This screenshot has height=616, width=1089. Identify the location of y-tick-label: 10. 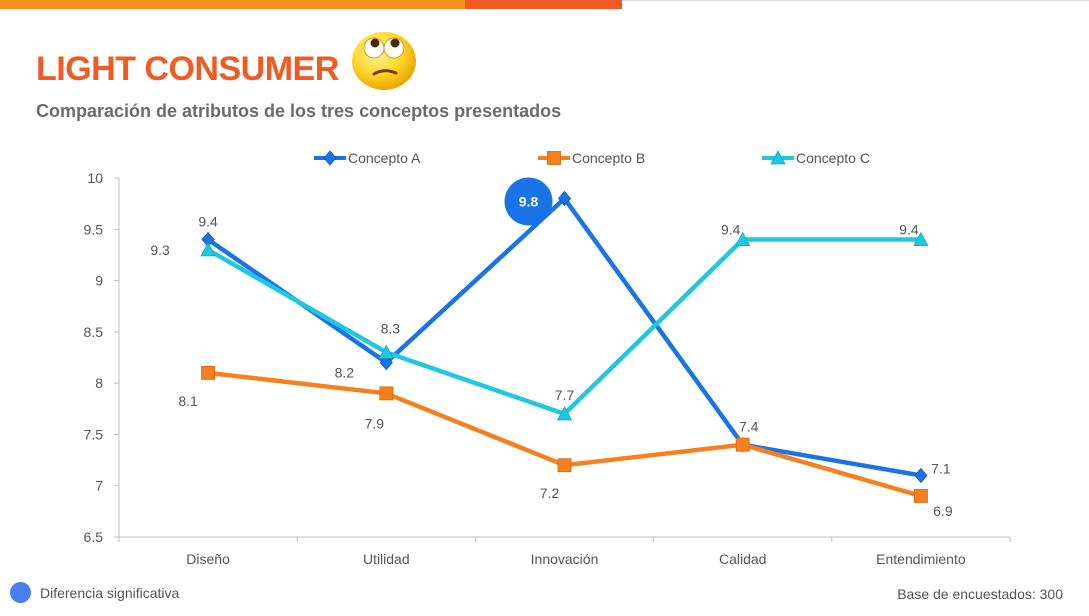
(95, 178).